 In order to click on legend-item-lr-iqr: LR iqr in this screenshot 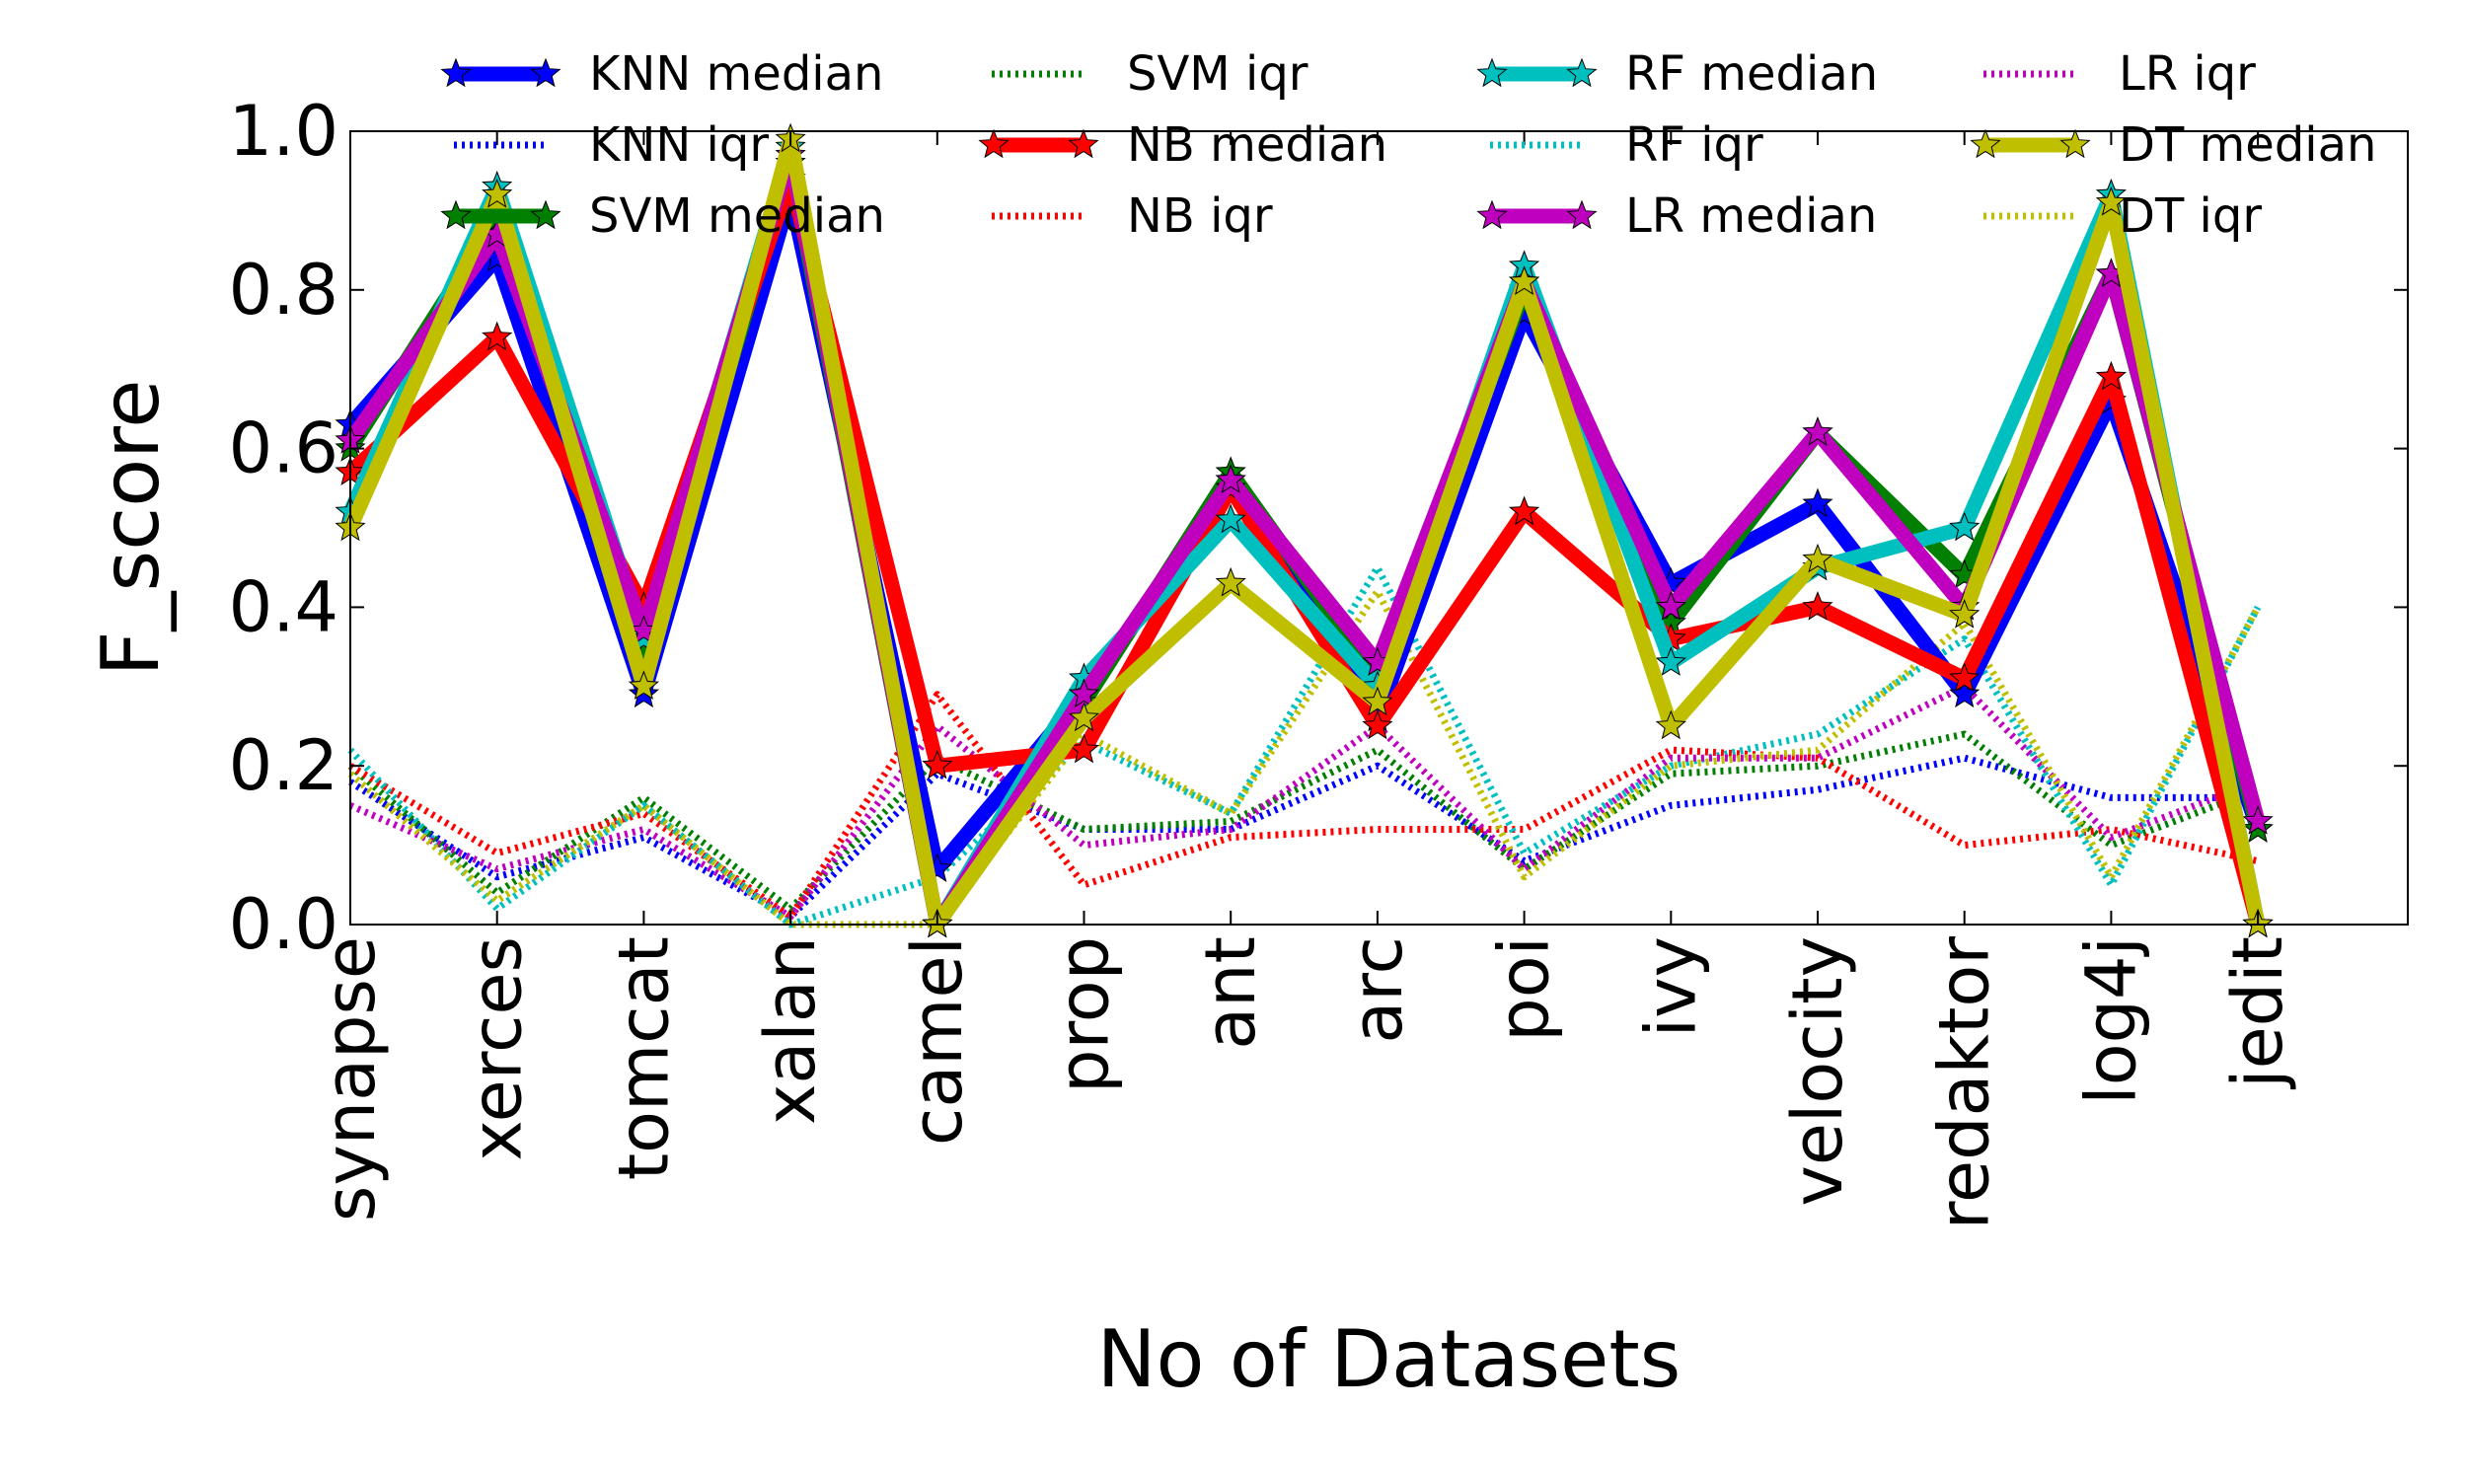, I will do `click(2119, 74)`.